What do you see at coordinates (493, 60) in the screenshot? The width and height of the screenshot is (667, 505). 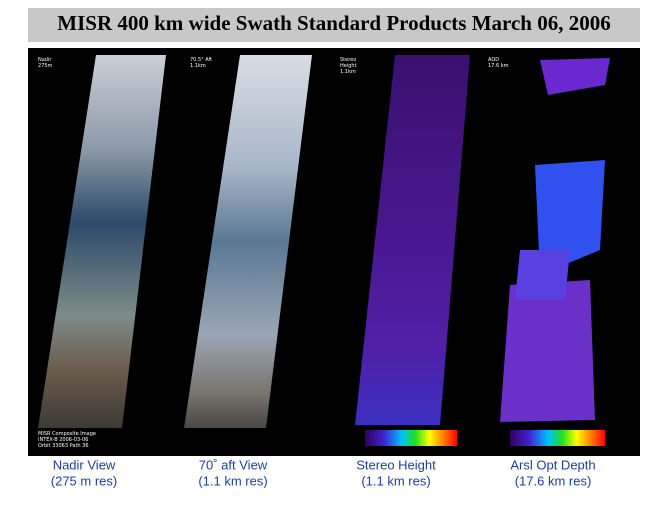 I see `panel-label: AOD` at bounding box center [493, 60].